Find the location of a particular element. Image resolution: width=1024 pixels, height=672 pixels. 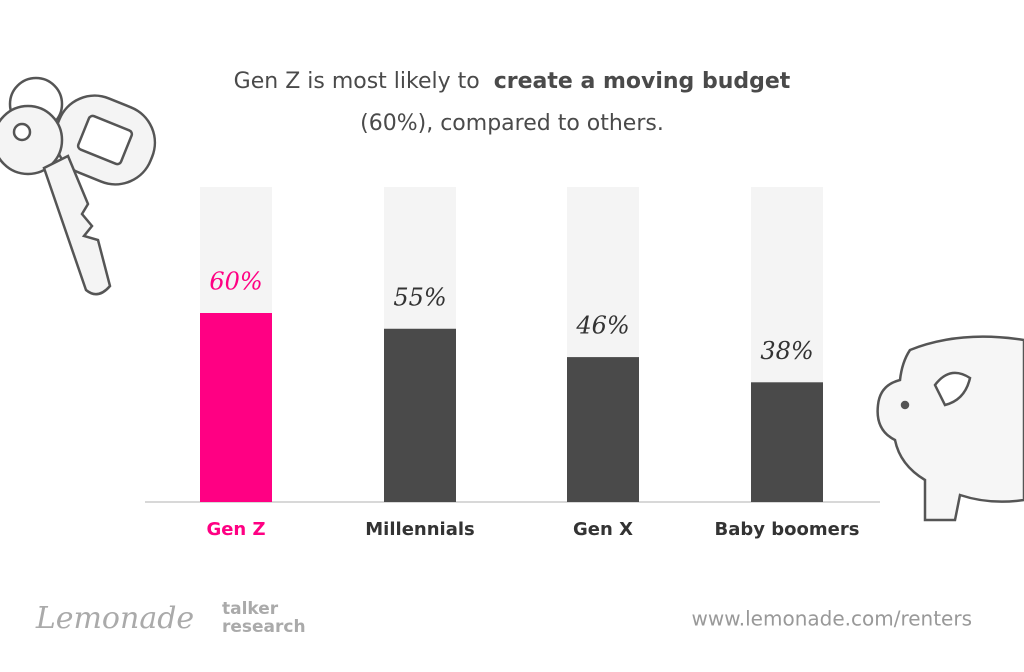

x-tick-label: Baby boomers is located at coordinates (787, 529).